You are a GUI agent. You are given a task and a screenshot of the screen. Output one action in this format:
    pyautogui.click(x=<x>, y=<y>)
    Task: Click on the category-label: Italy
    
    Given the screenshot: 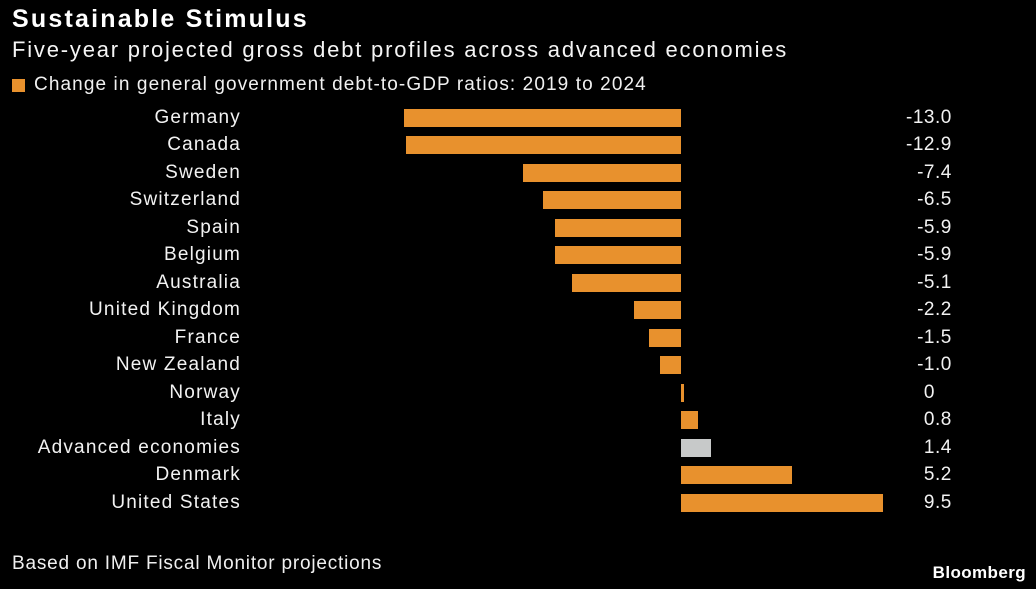 What is the action you would take?
    pyautogui.click(x=220, y=420)
    